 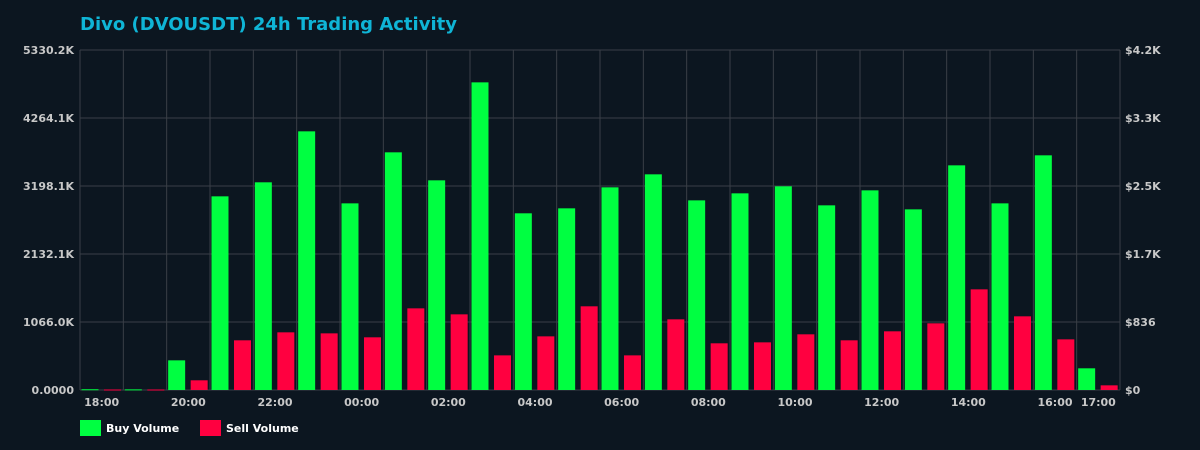 What do you see at coordinates (1133, 390) in the screenshot?
I see `y-tick-label-right: $0` at bounding box center [1133, 390].